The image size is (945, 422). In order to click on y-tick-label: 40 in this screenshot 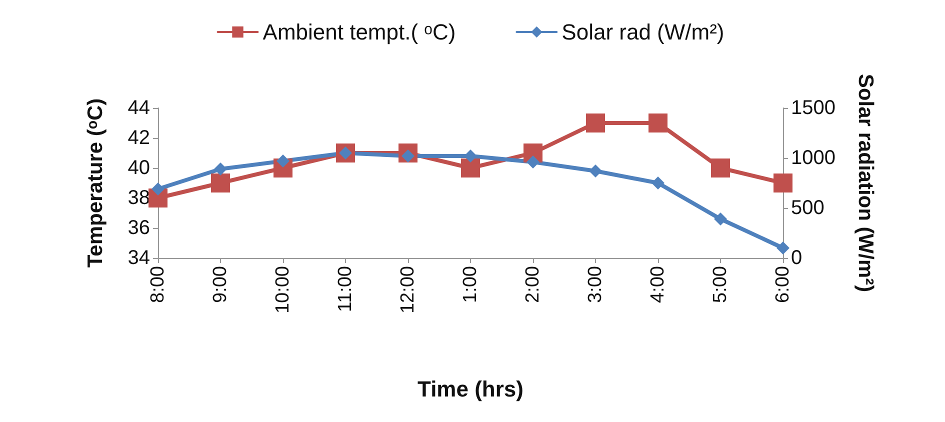, I will do `click(139, 168)`.